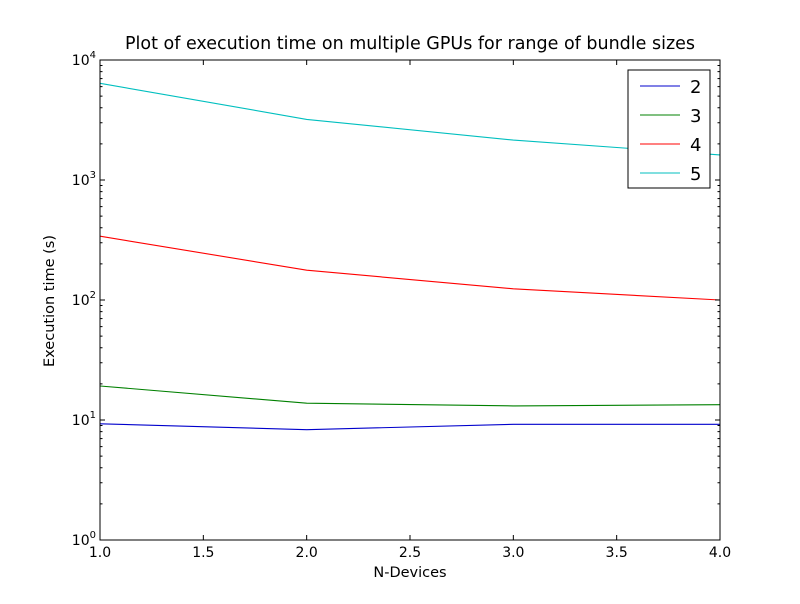 This screenshot has height=604, width=800. I want to click on y-tick-label: 10¹, so click(84, 419).